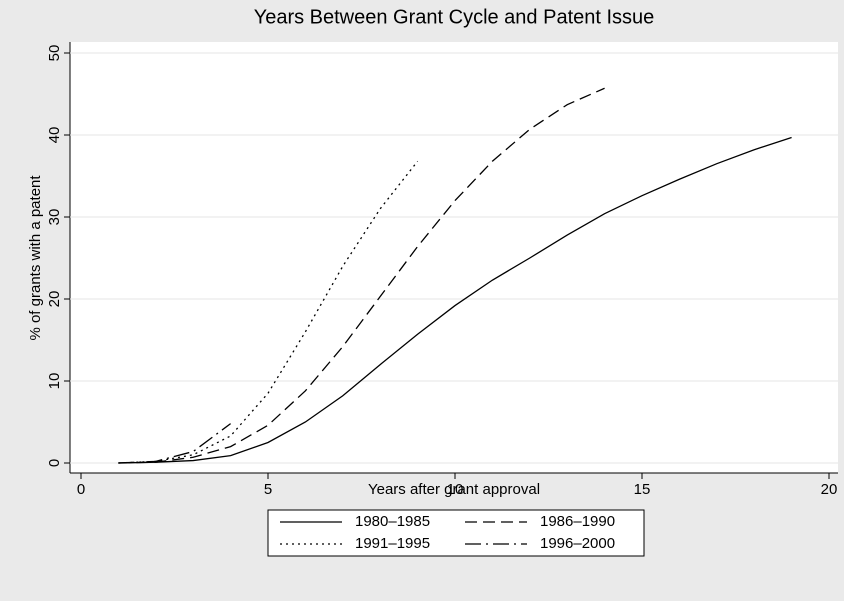 This screenshot has height=601, width=844. Describe the element at coordinates (268, 489) in the screenshot. I see `x-tick-label: 5` at that location.